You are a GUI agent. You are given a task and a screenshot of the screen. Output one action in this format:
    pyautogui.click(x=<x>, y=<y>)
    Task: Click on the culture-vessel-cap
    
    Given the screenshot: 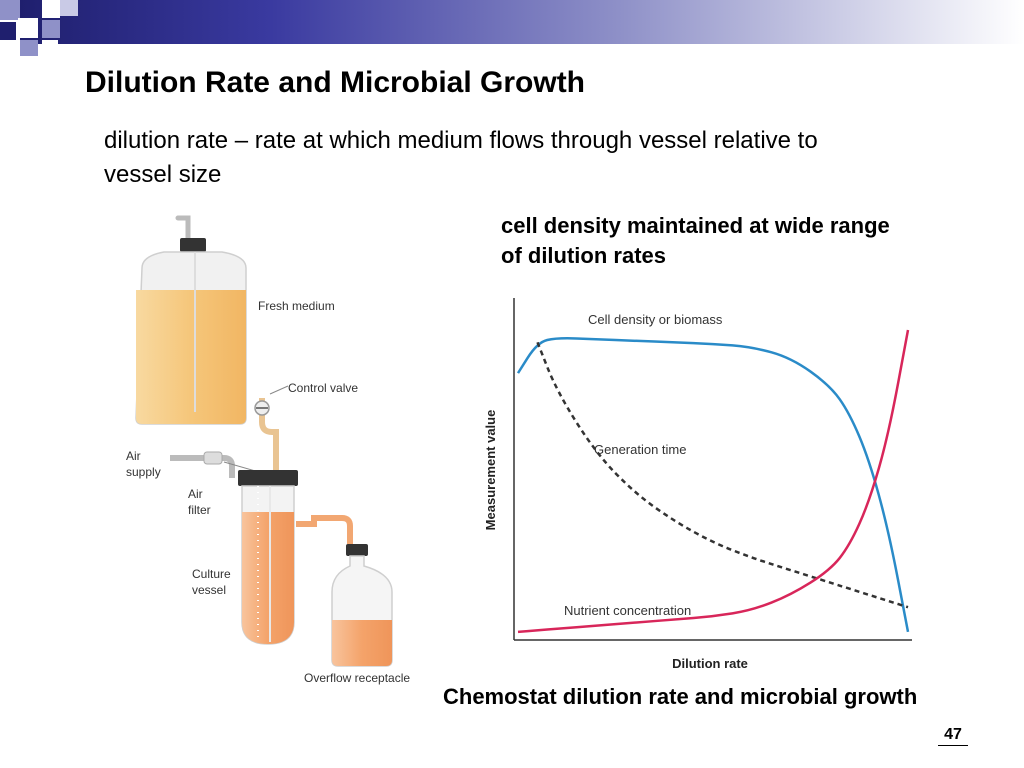 What is the action you would take?
    pyautogui.click(x=268, y=478)
    